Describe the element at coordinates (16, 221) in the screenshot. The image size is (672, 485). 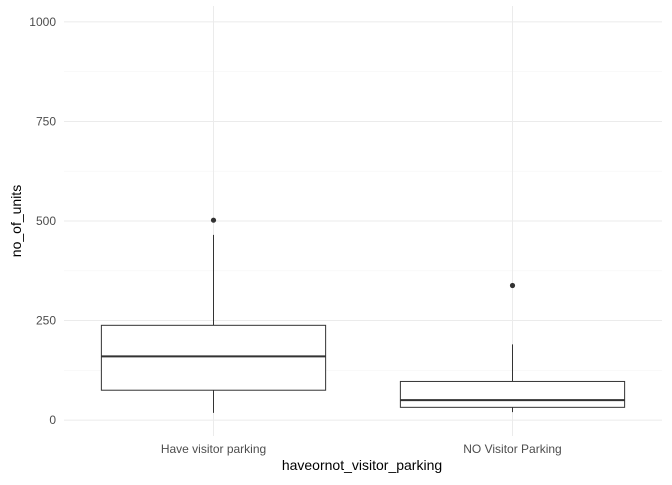
I see `y-axis-title: no_of_units` at that location.